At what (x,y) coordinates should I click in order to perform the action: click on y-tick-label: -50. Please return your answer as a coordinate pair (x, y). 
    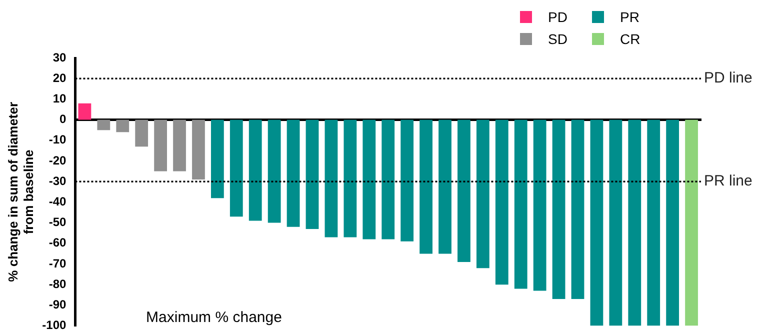
    Looking at the image, I should click on (57, 222).